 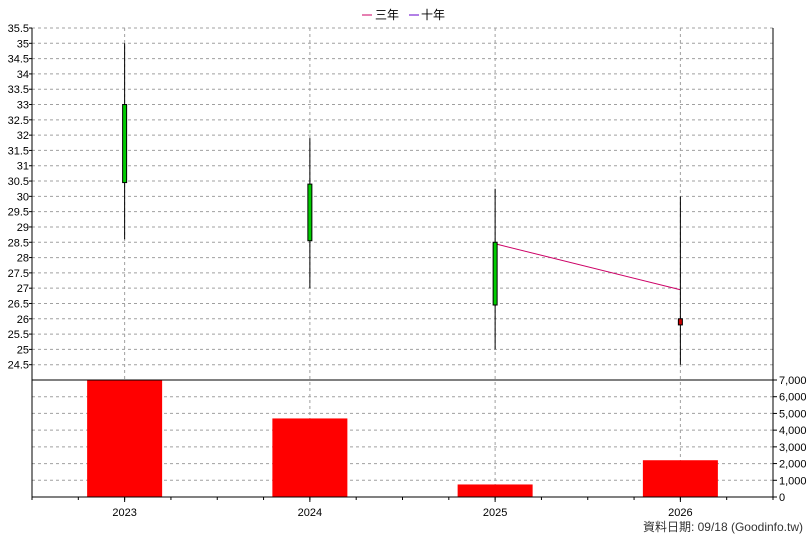 I want to click on x-tick-label: 2024, so click(x=310, y=513).